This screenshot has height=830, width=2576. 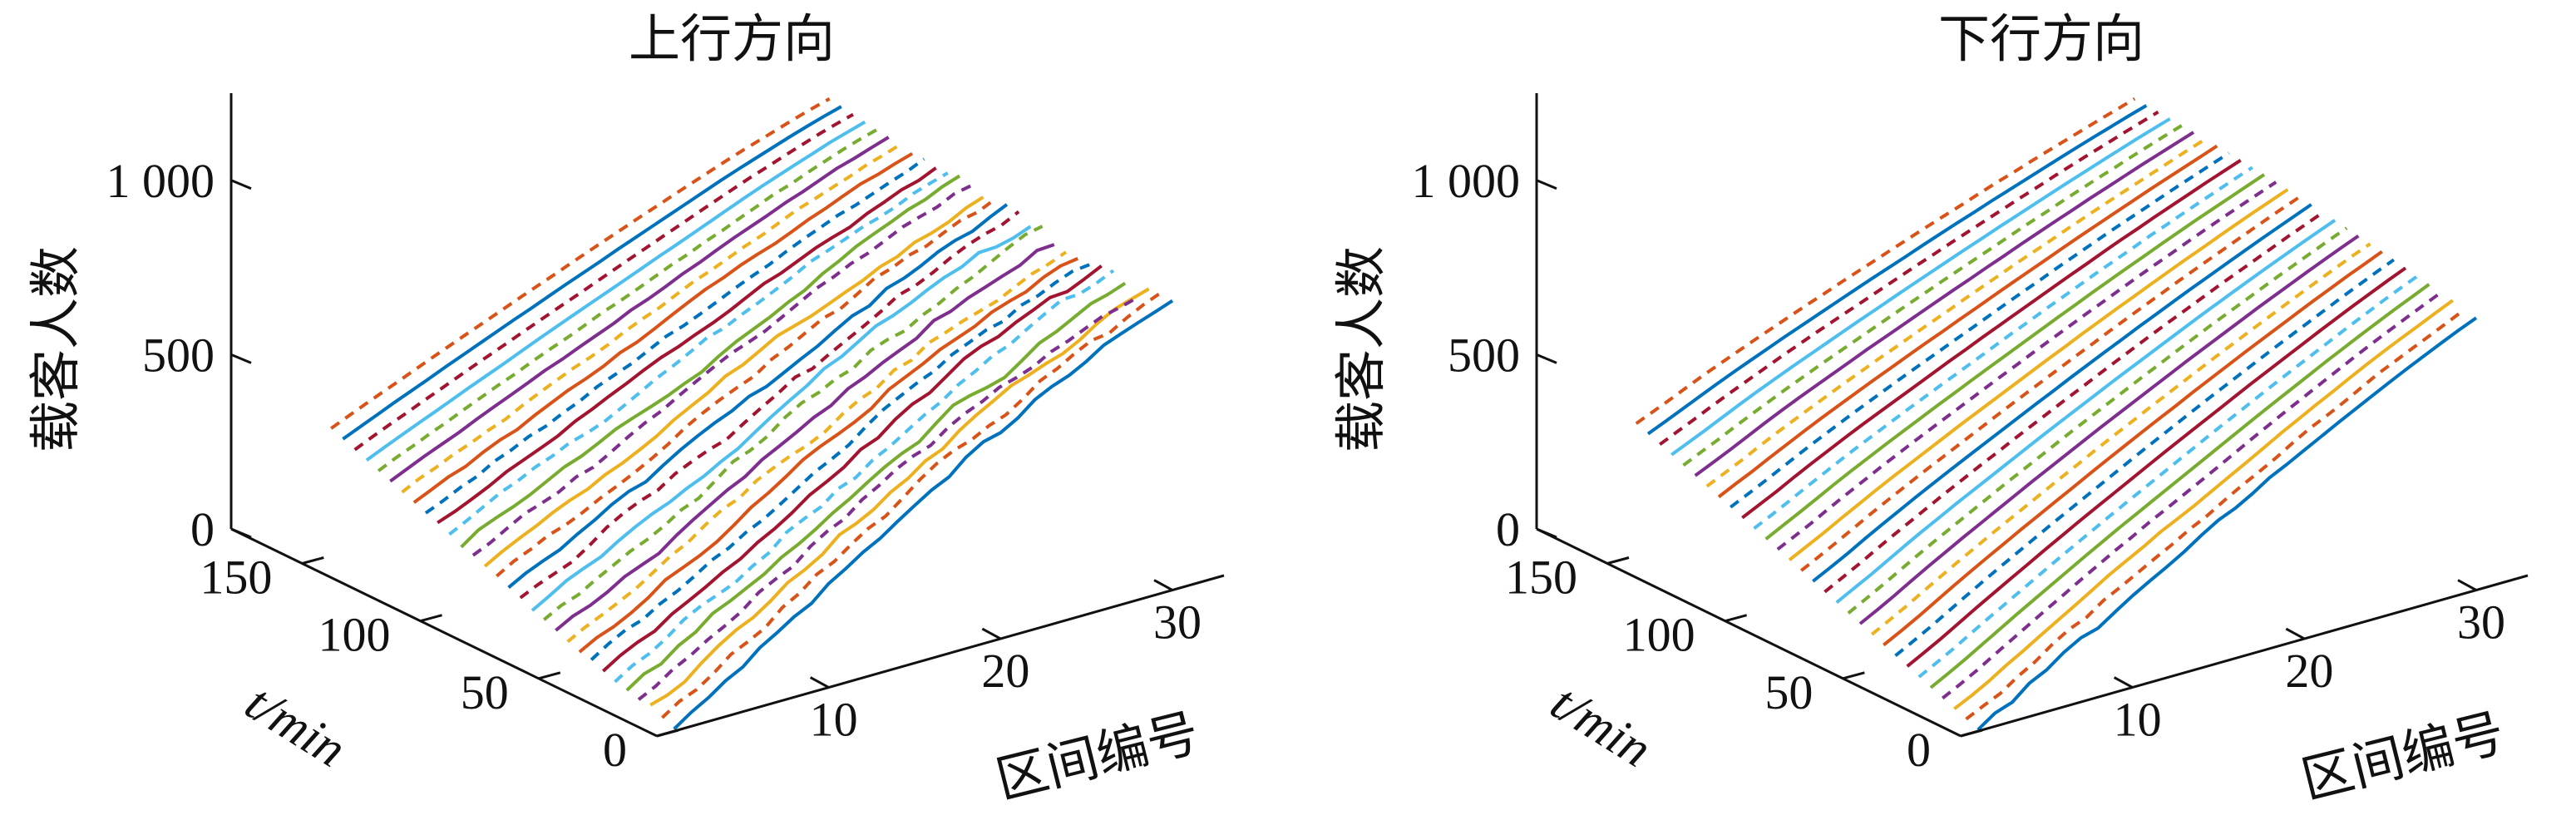 What do you see at coordinates (1601, 726) in the screenshot?
I see `t-axis-label: t/min` at bounding box center [1601, 726].